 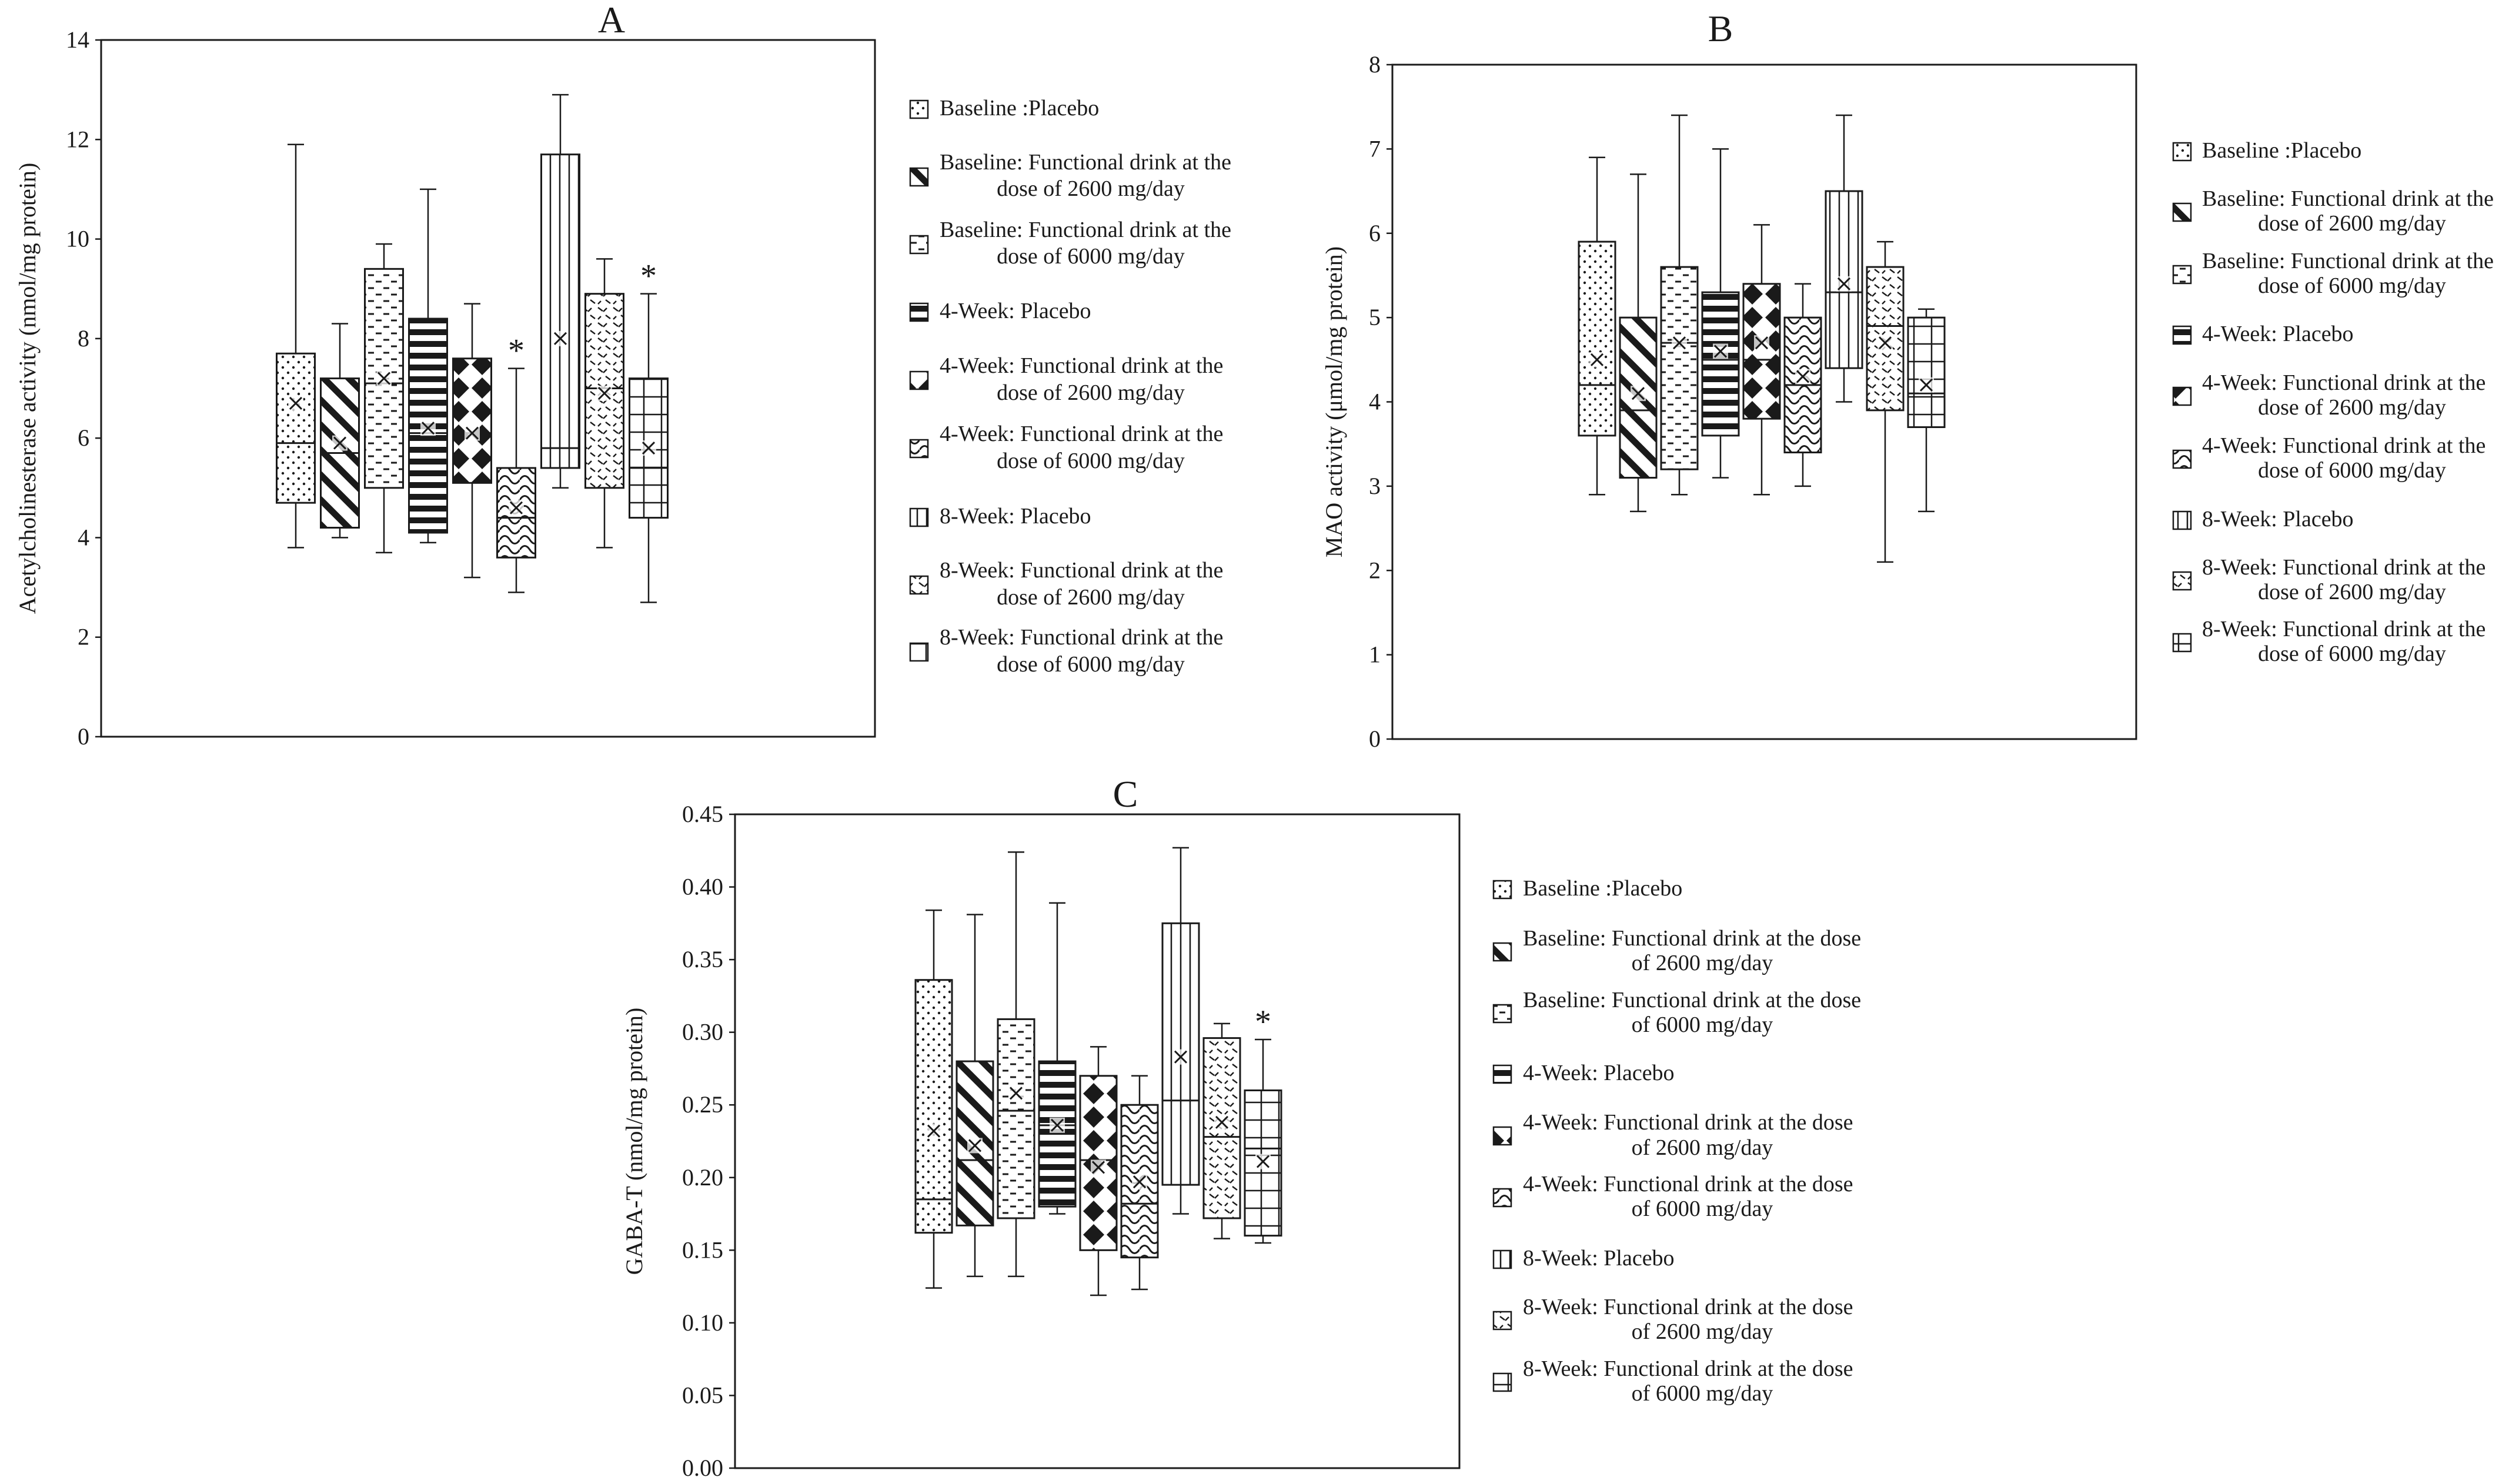 What do you see at coordinates (1602, 889) in the screenshot?
I see `legend-label: Baseline :Placebo` at bounding box center [1602, 889].